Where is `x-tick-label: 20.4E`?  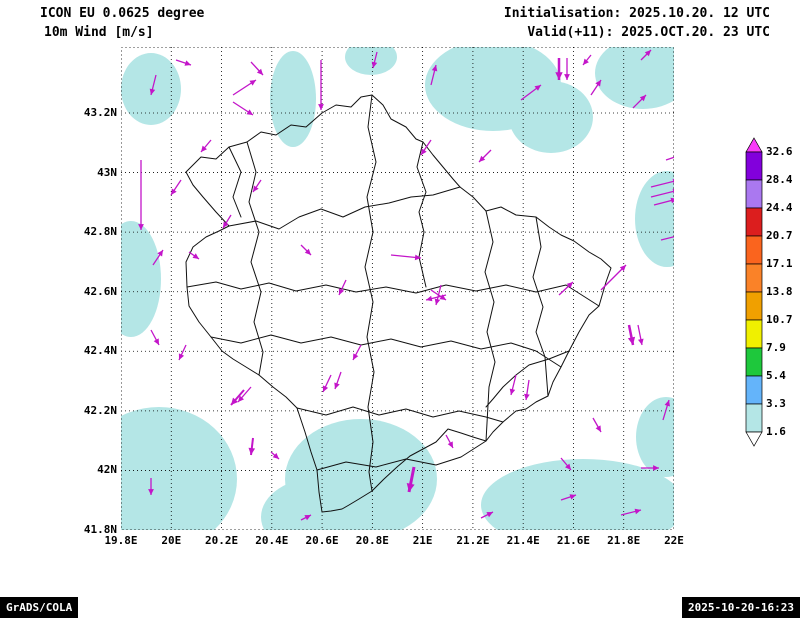
x-tick-label: 20.4E is located at coordinates (272, 540).